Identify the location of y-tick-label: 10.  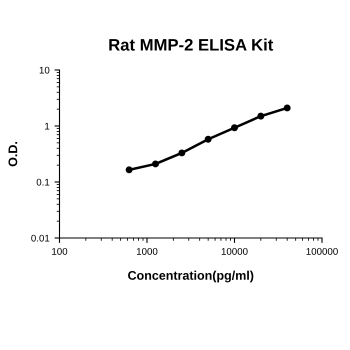
(45, 70).